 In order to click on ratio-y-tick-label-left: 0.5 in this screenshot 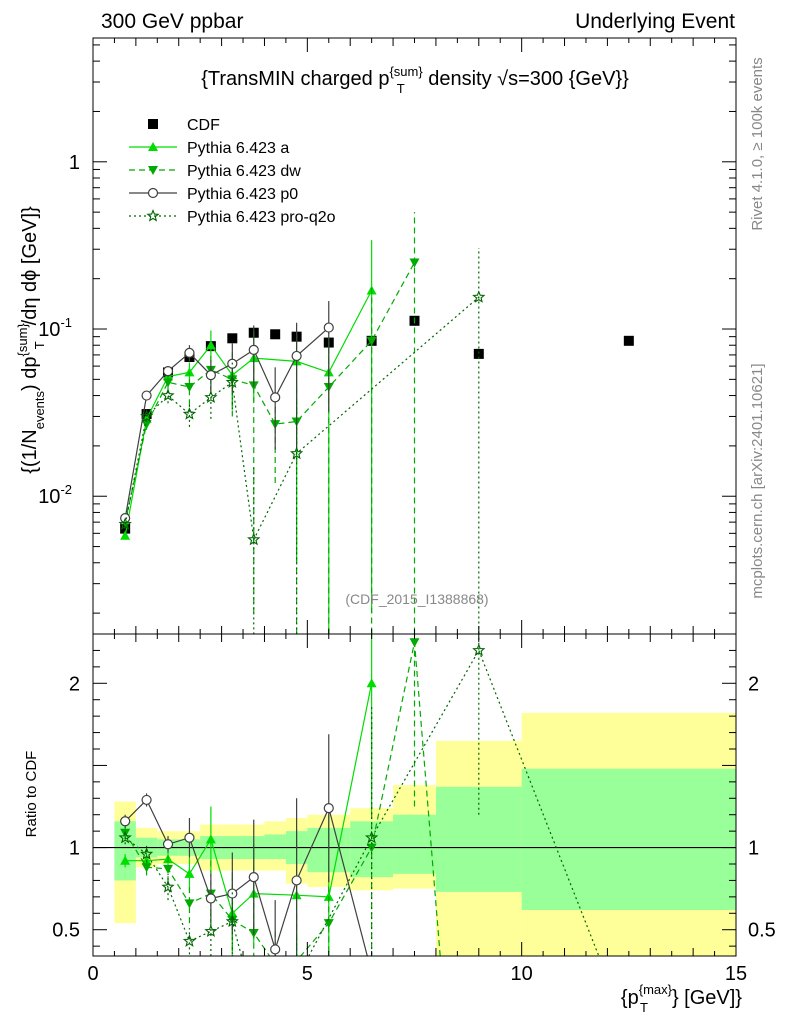, I will do `click(66, 931)`.